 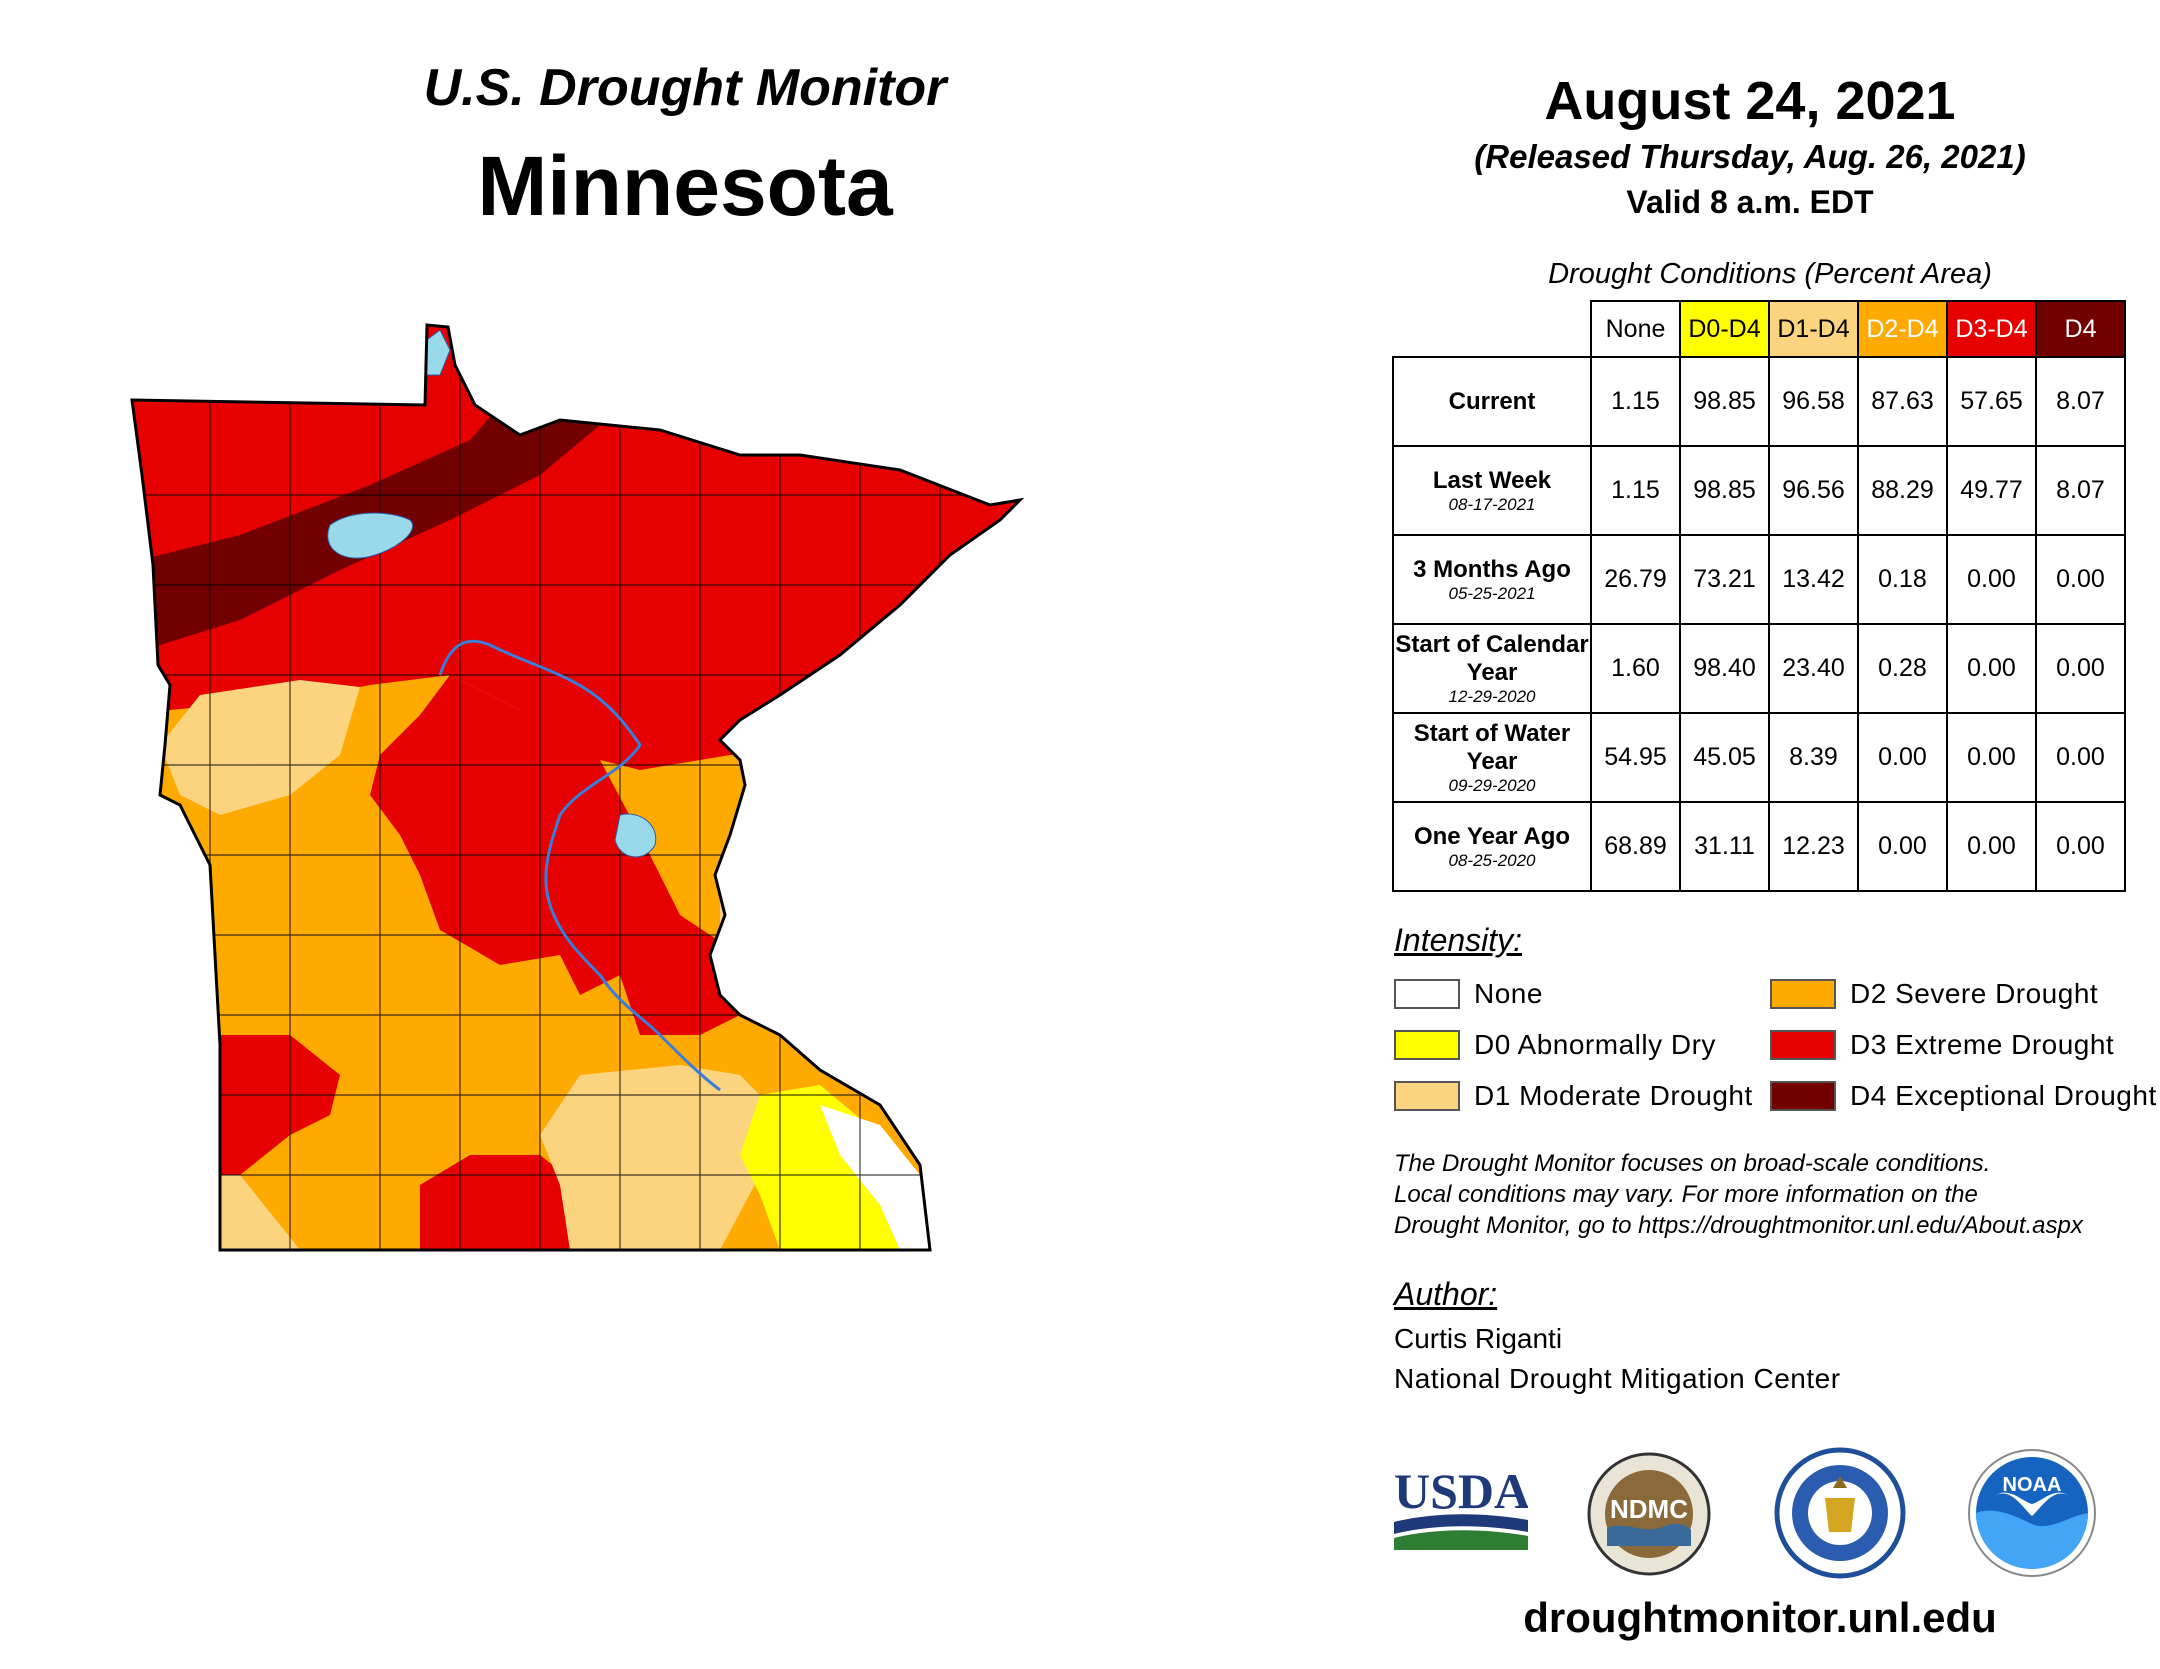 I want to click on swatch-d1, so click(x=1427, y=1096).